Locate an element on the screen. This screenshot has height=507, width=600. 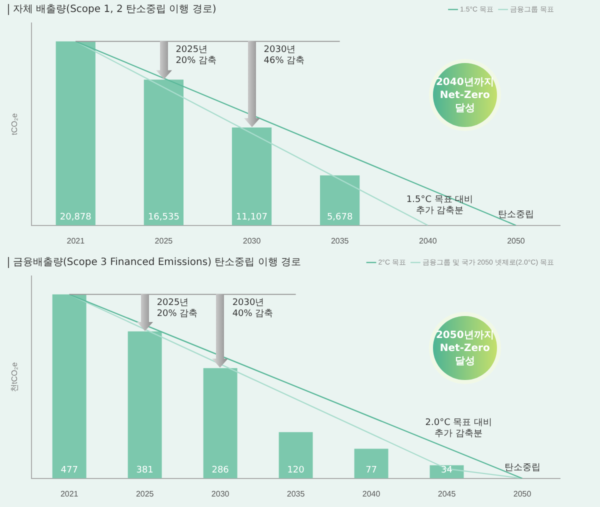
data-label: 20,878 is located at coordinates (76, 217).